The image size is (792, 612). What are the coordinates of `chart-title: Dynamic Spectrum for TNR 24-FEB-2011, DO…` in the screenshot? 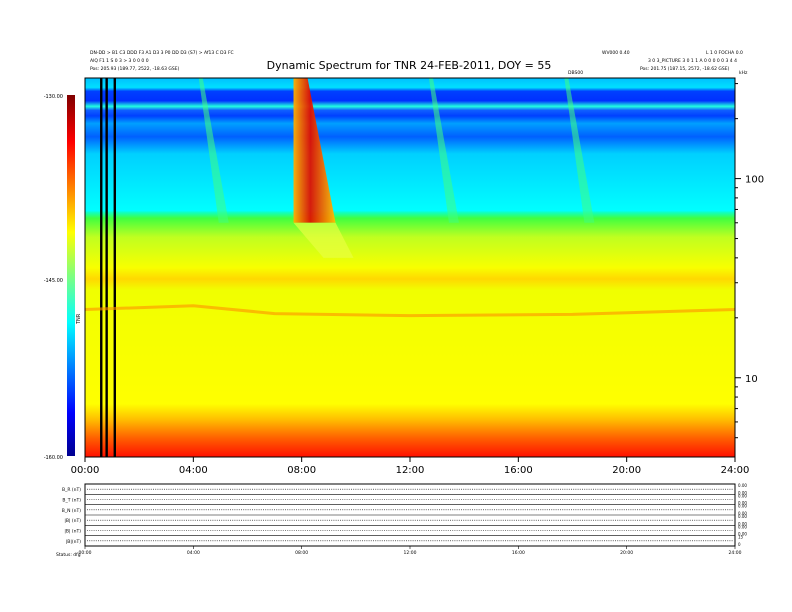 It's located at (409, 65).